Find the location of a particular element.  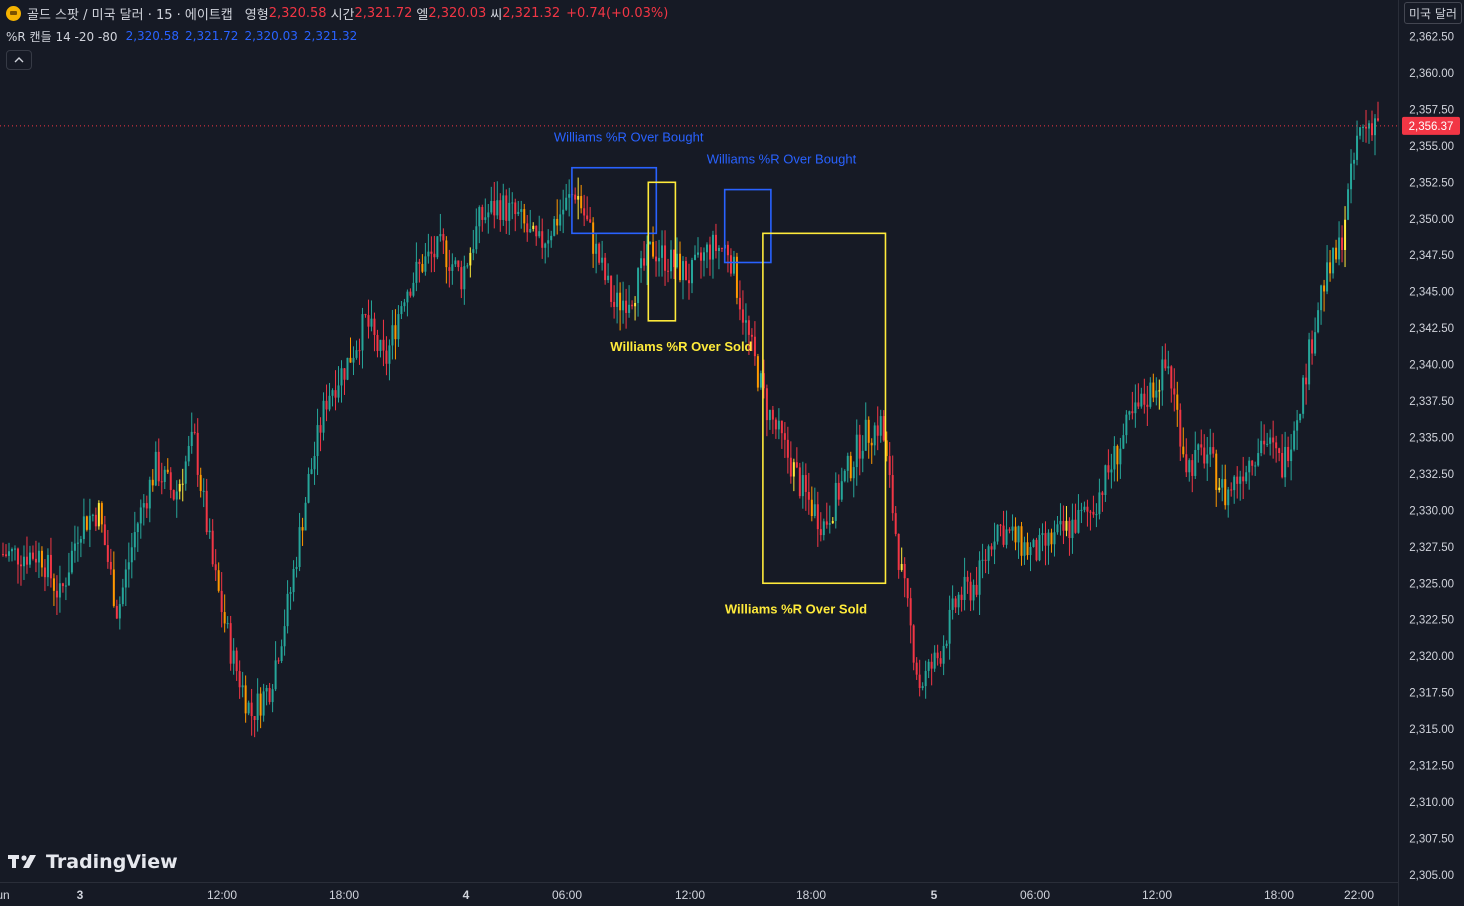

currency-button: 미국 달러 is located at coordinates (1433, 13).